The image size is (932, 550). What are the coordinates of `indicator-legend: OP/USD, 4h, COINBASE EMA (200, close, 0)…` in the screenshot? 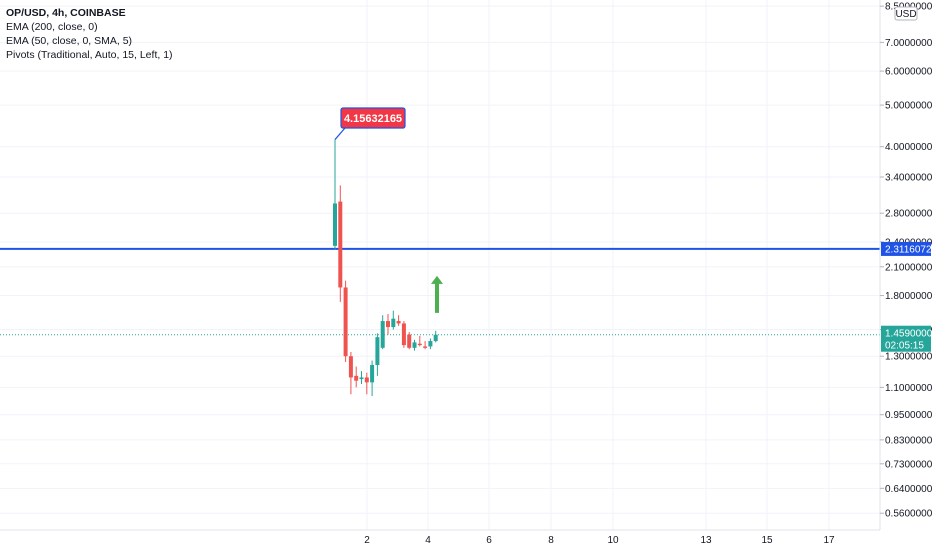 It's located at (89, 34).